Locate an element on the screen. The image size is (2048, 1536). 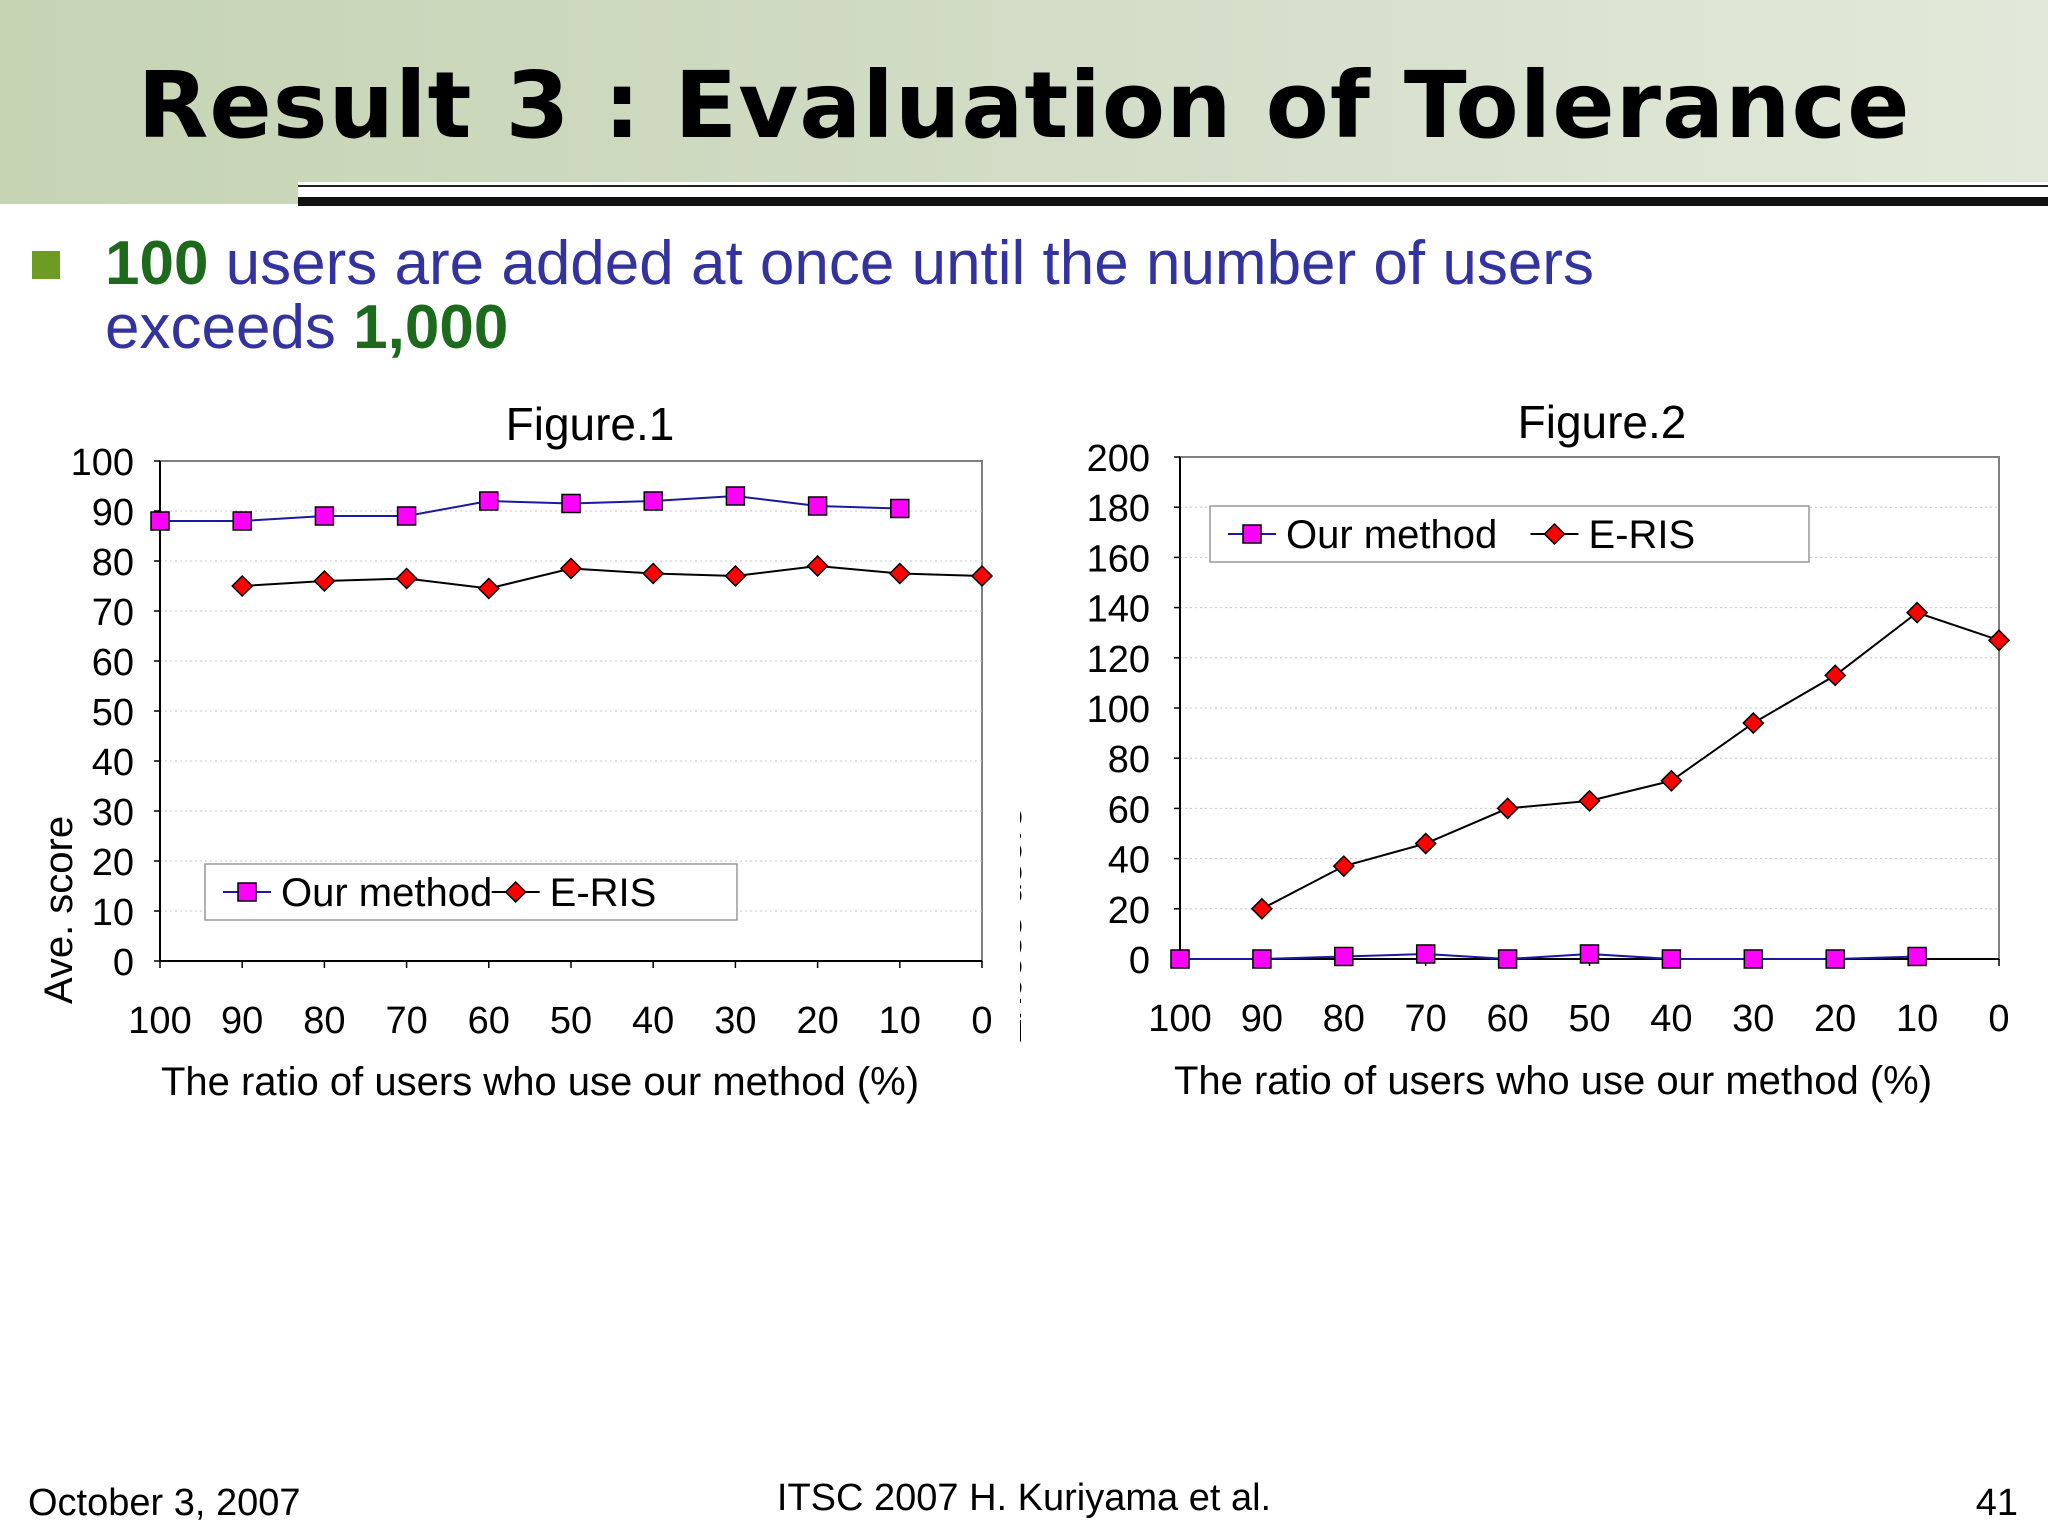
x-tick-label: 10 is located at coordinates (1917, 1019).